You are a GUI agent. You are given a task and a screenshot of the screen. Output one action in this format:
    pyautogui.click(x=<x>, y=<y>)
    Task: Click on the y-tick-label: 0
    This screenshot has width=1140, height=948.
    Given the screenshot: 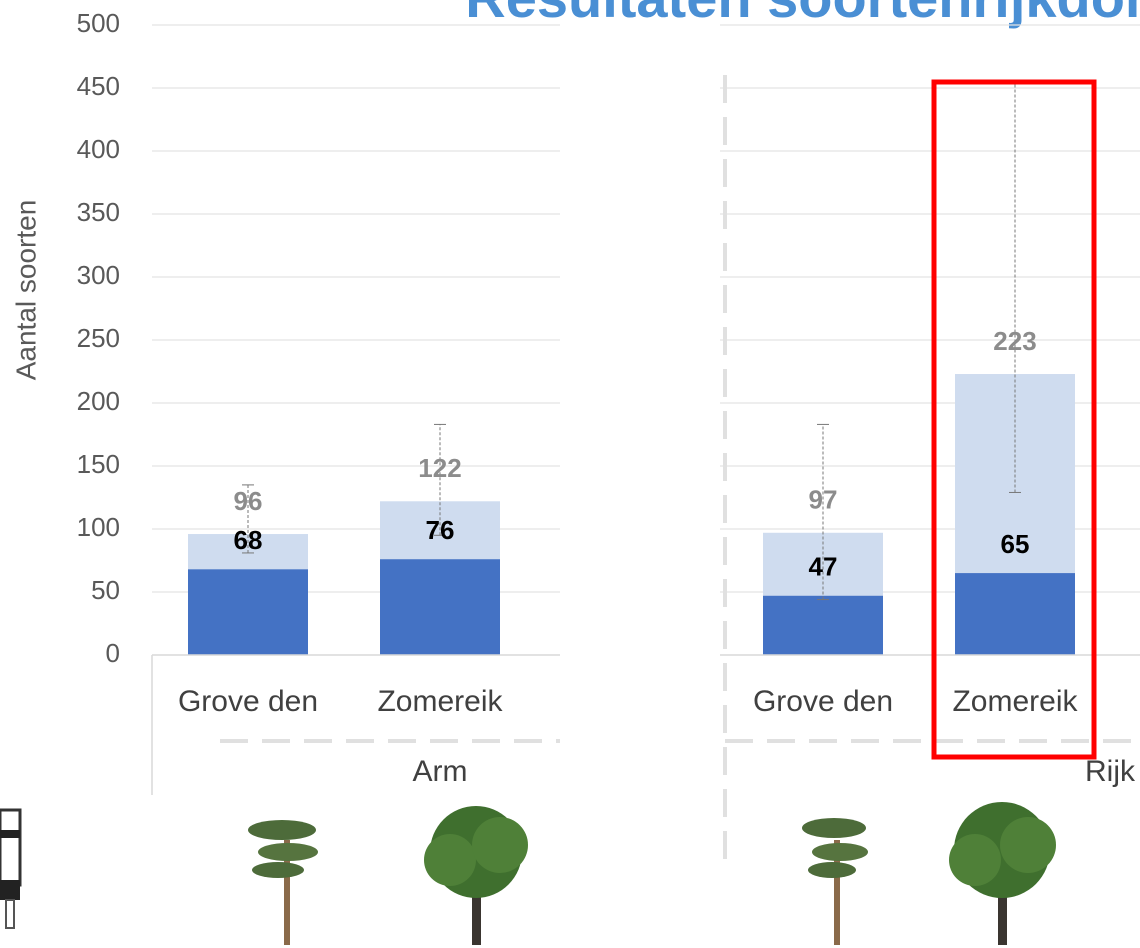 What is the action you would take?
    pyautogui.click(x=113, y=653)
    